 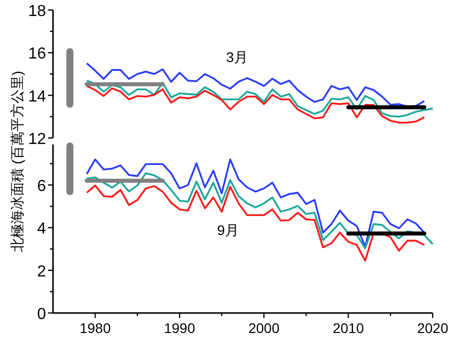 What do you see at coordinates (95, 328) in the screenshot?
I see `x-tick-label: 1980` at bounding box center [95, 328].